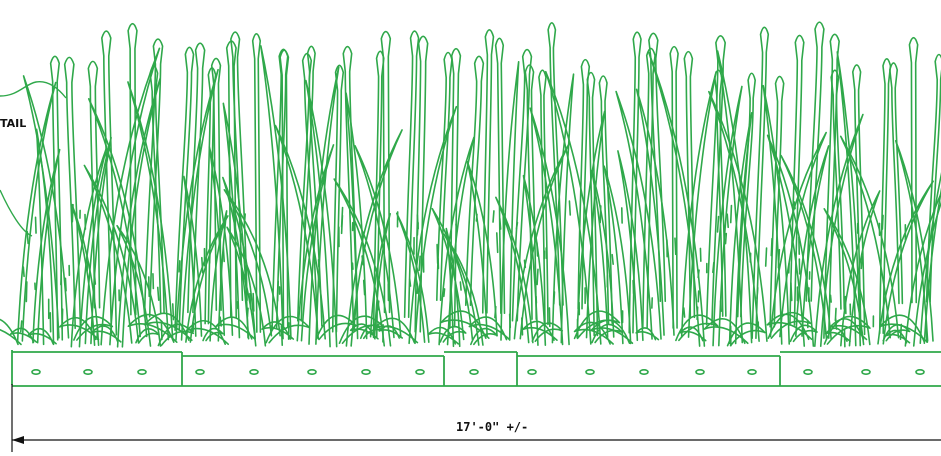  I want to click on callout-label: TAIL, so click(13, 123).